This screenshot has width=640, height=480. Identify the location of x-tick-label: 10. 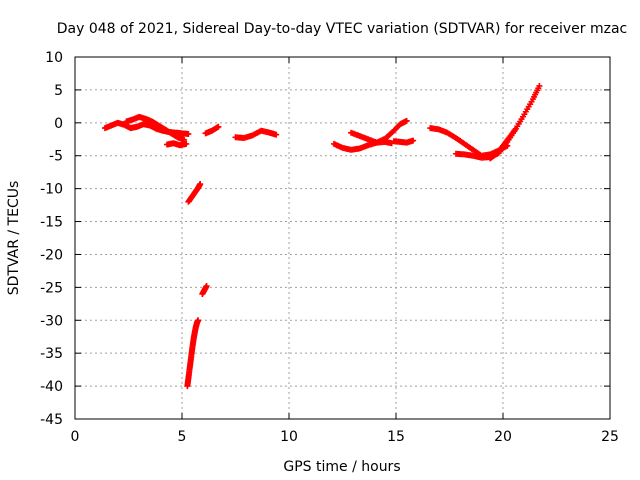
(289, 437).